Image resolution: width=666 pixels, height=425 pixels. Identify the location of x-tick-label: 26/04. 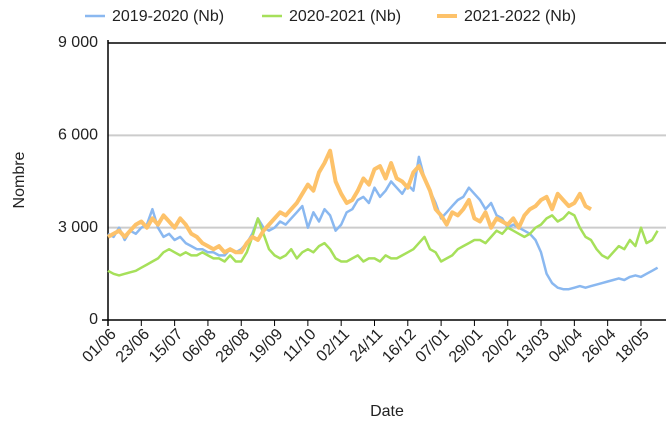
(599, 346).